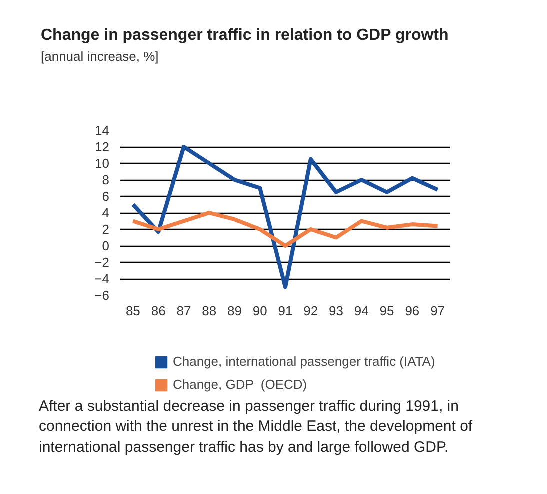 The width and height of the screenshot is (547, 494). Describe the element at coordinates (106, 180) in the screenshot. I see `y-tick-label: 8` at that location.